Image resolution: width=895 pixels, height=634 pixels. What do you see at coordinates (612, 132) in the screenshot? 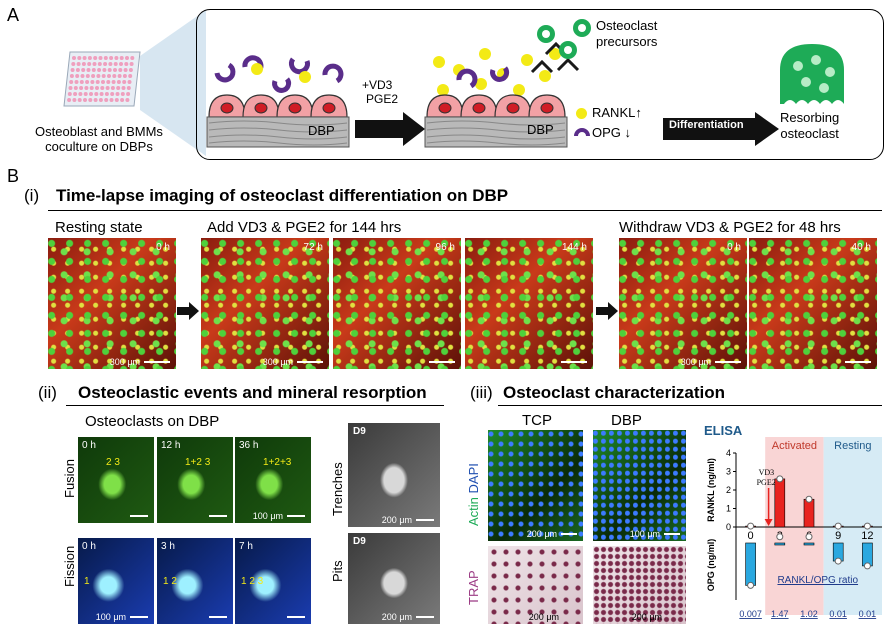
I see `opg-legend-label: OPG ↓` at bounding box center [612, 132].